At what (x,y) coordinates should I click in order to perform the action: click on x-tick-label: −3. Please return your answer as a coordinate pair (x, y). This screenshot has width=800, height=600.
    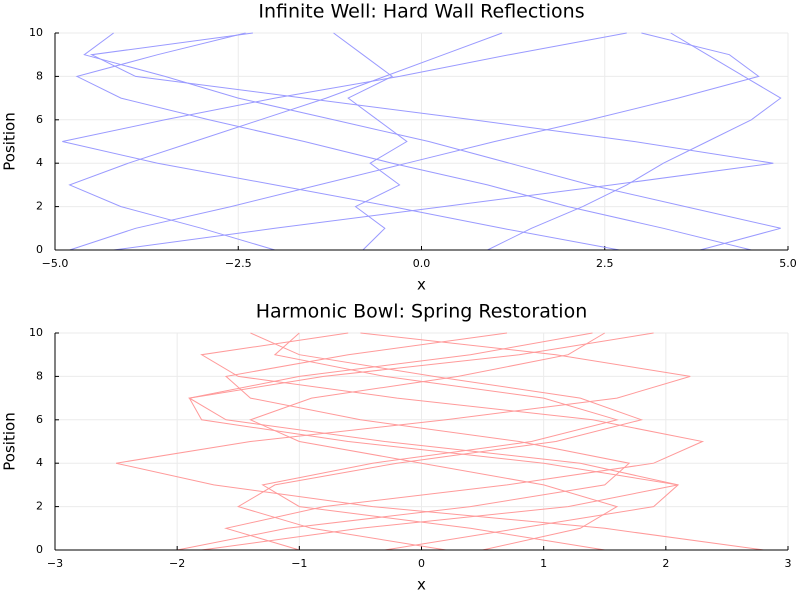
    Looking at the image, I should click on (55, 563).